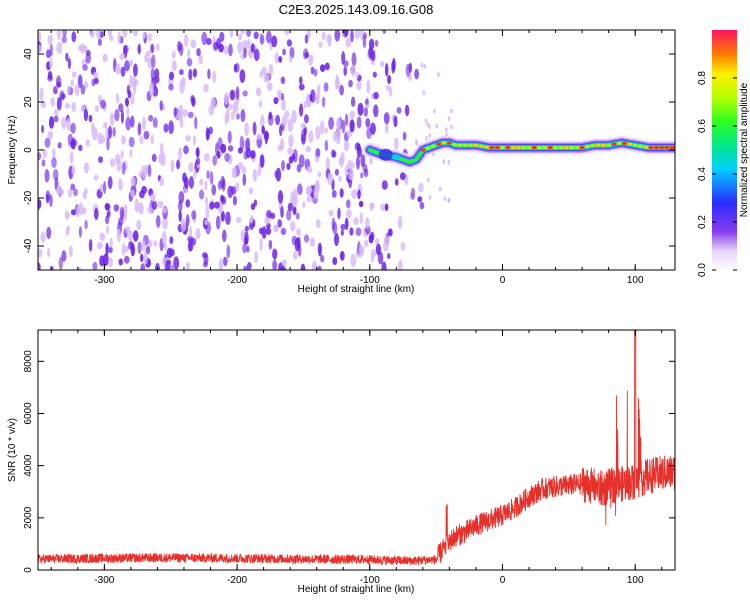 This screenshot has width=750, height=600. What do you see at coordinates (28, 465) in the screenshot?
I see `snr-y-tick-label: 4000` at bounding box center [28, 465].